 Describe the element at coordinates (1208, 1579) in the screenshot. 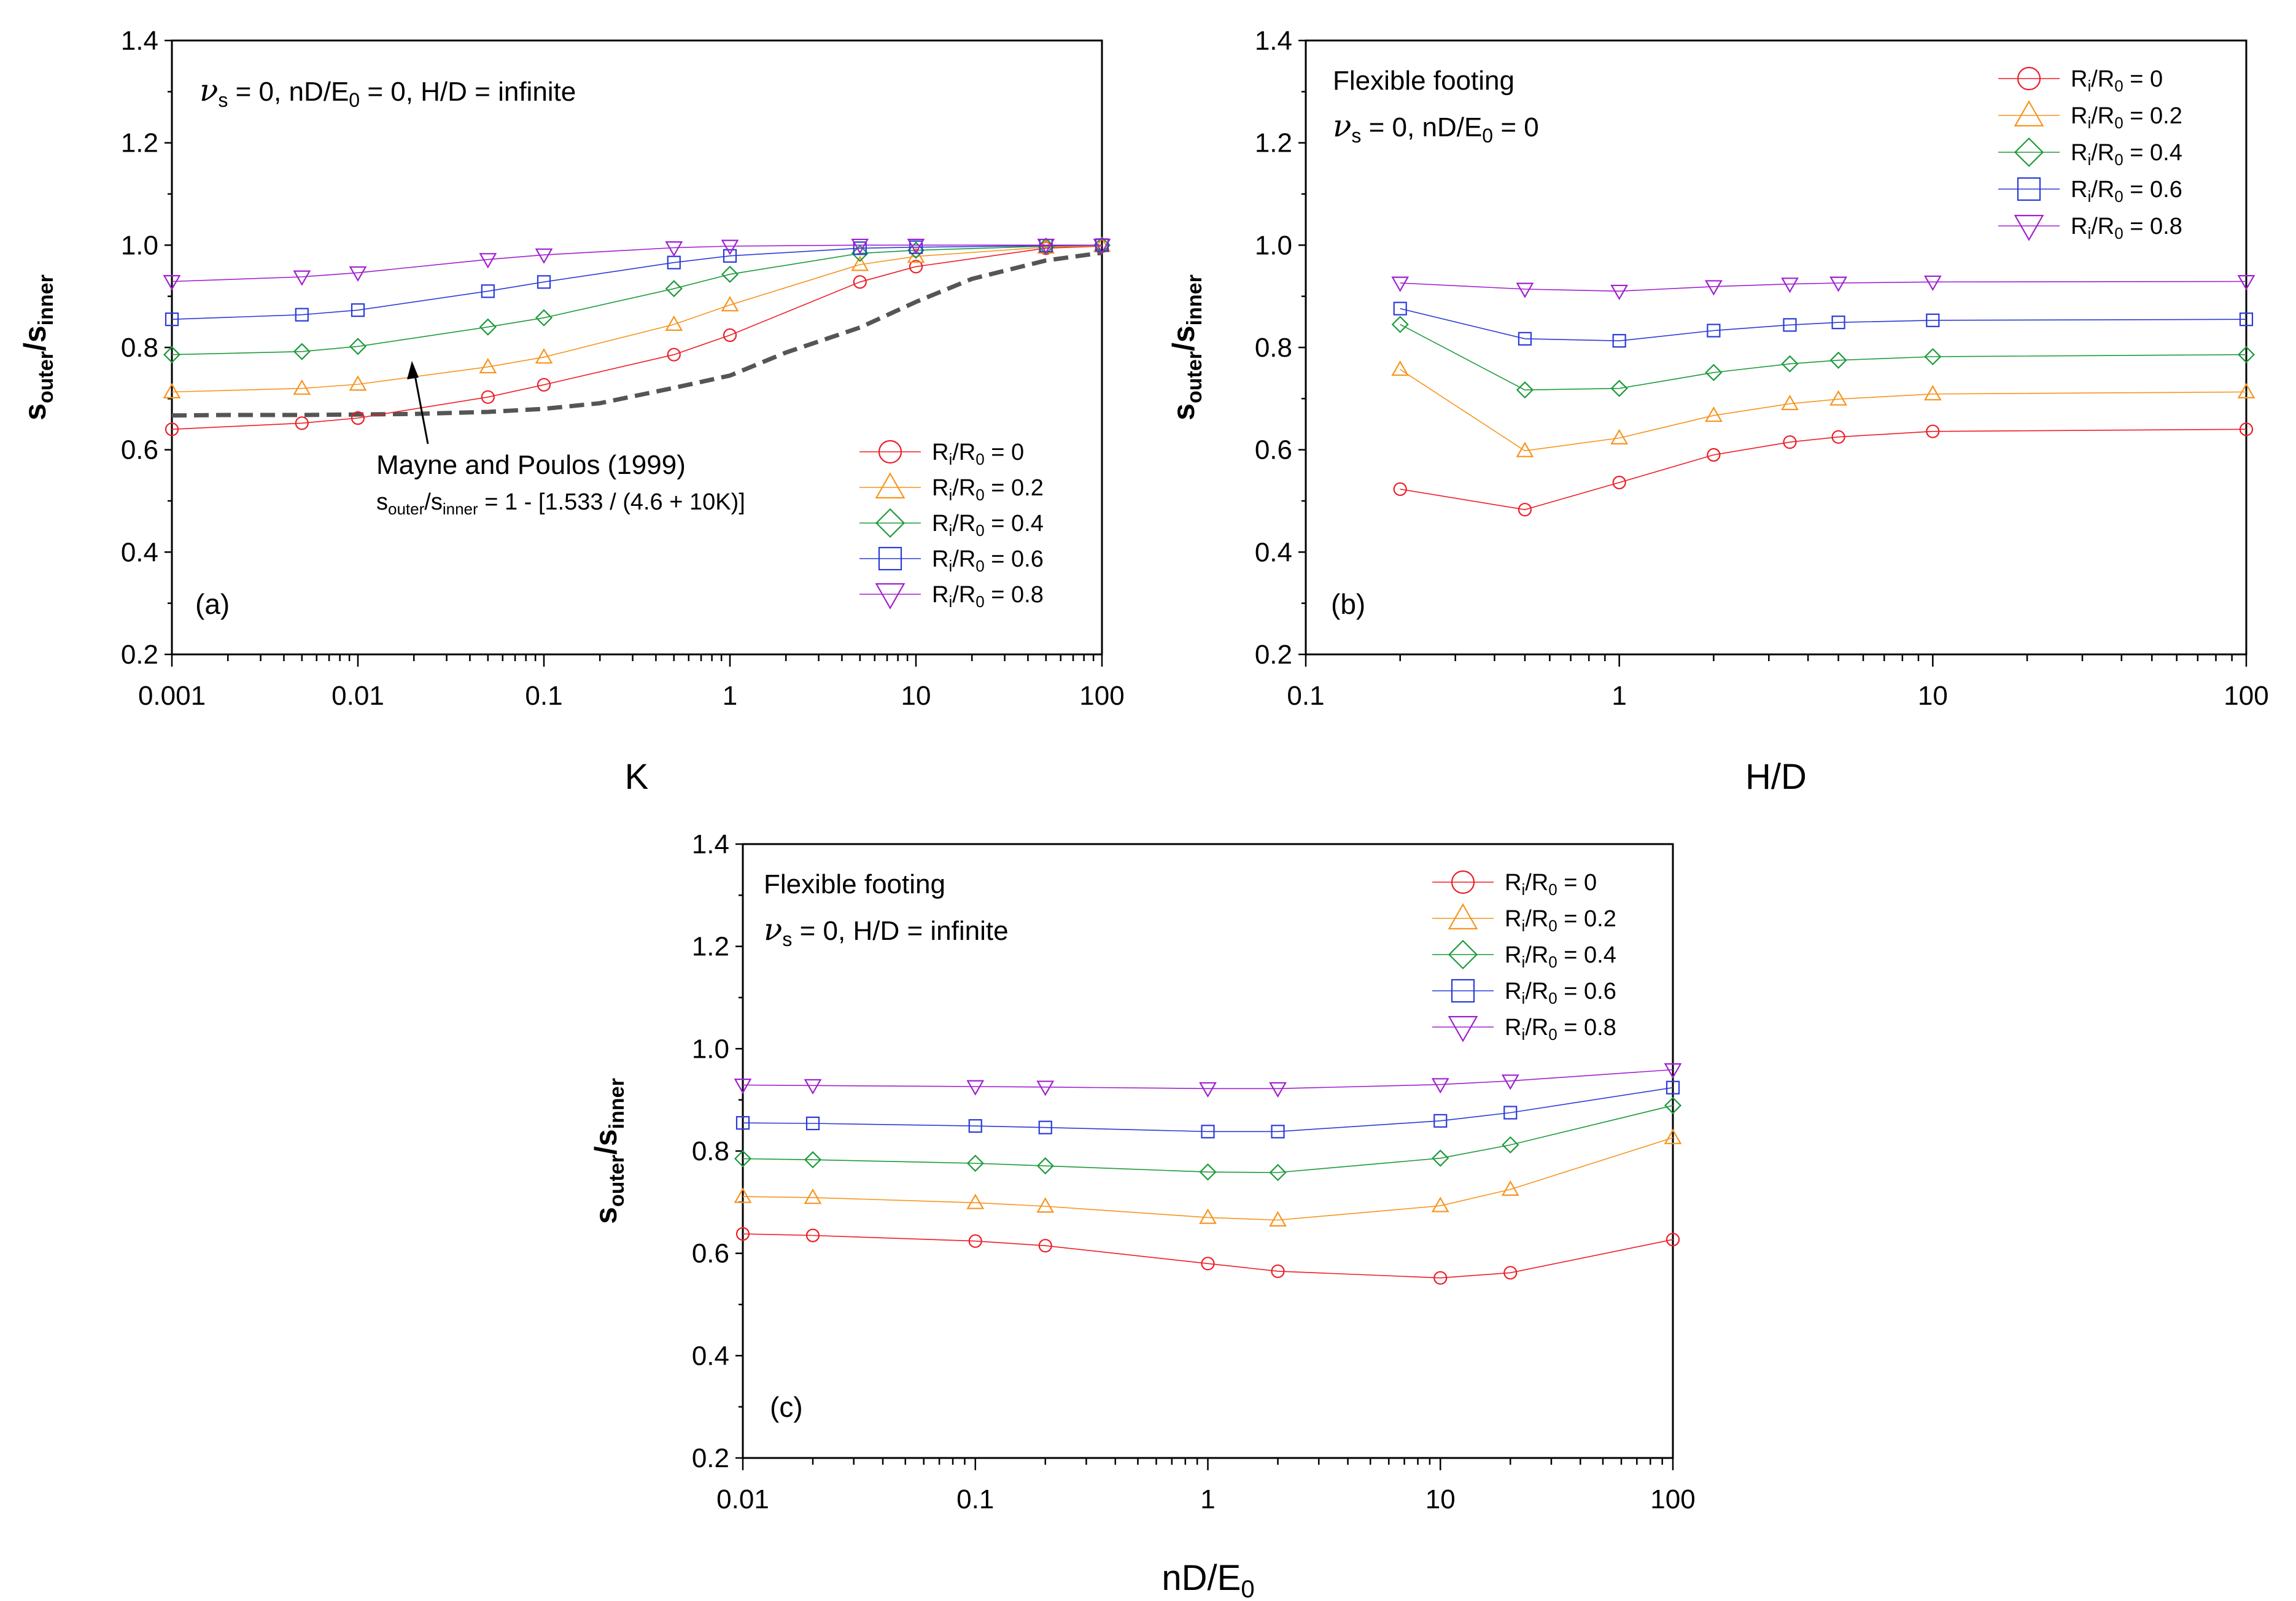

I see `x-axis-label-c: nD/E0` at that location.